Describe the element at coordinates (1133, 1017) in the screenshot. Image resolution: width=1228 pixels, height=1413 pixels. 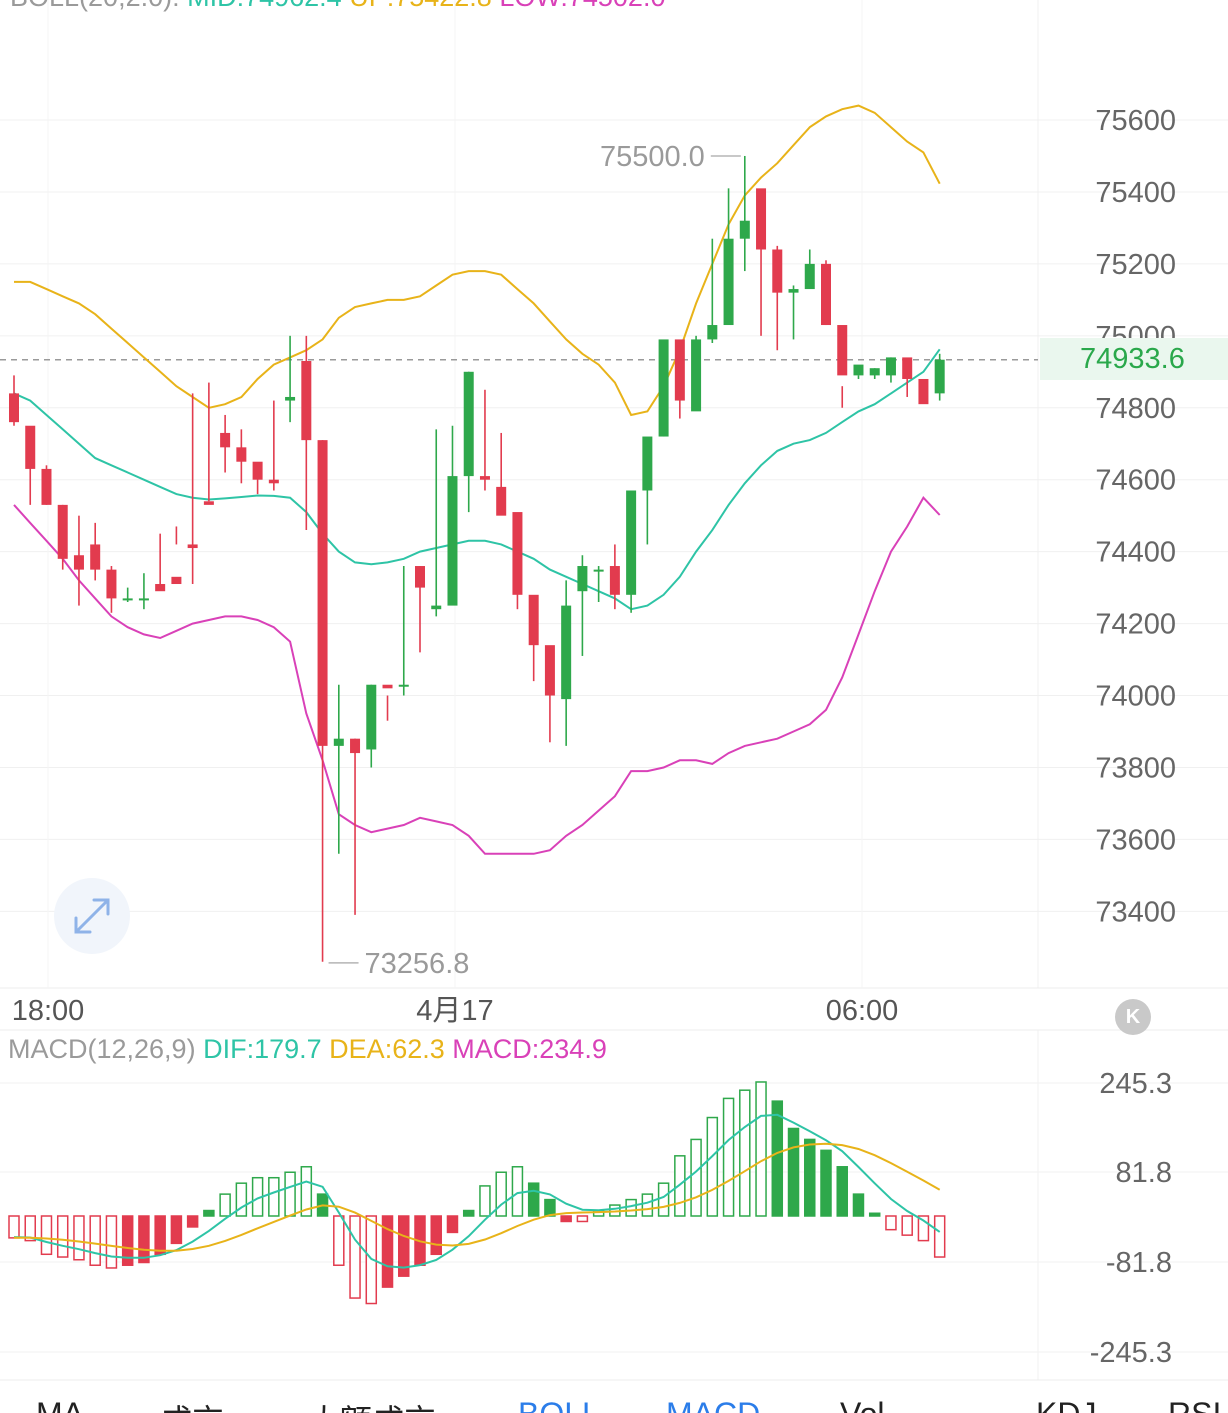
I see `k-button: K` at that location.